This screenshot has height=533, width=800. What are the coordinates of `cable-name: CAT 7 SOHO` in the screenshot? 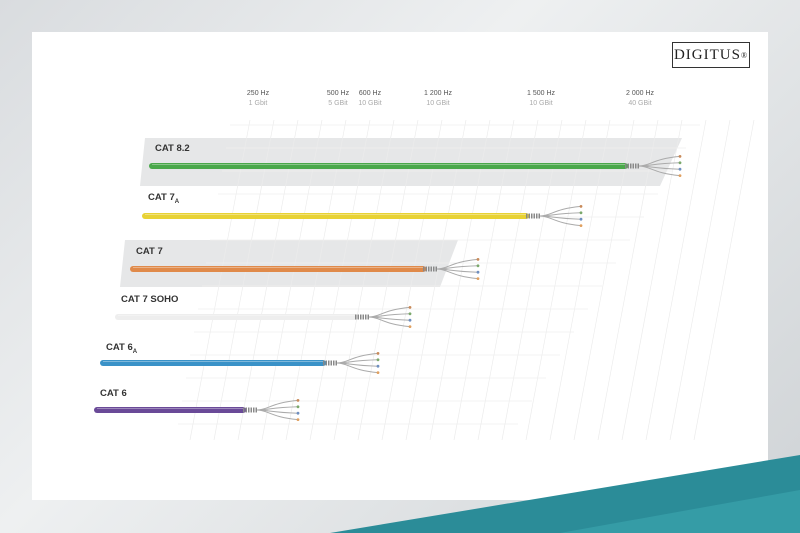 It's located at (150, 299).